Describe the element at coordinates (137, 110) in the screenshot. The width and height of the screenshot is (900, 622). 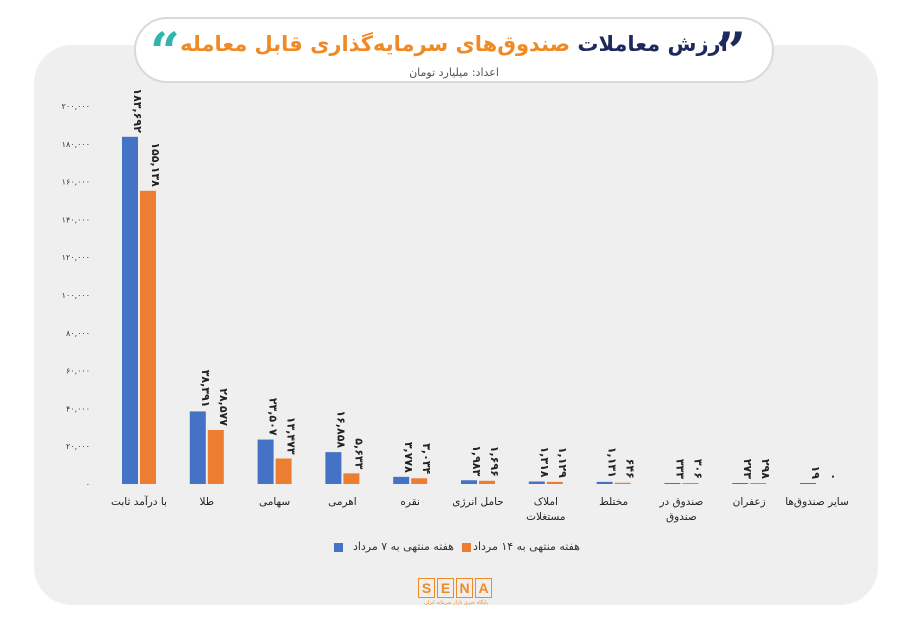
I see `data-label: ۱۸۳,۶۹۲` at that location.